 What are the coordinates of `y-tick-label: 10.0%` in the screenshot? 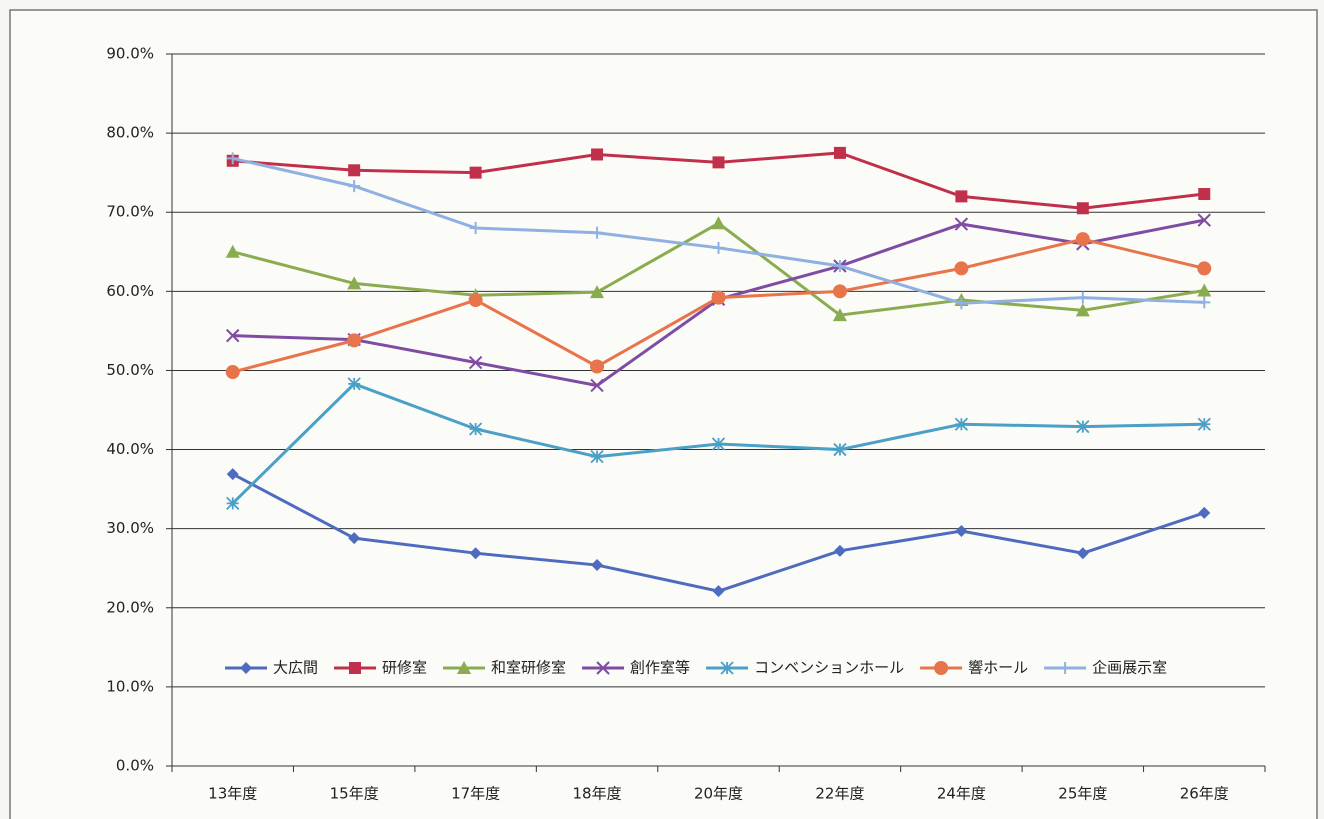 It's located at (130, 686).